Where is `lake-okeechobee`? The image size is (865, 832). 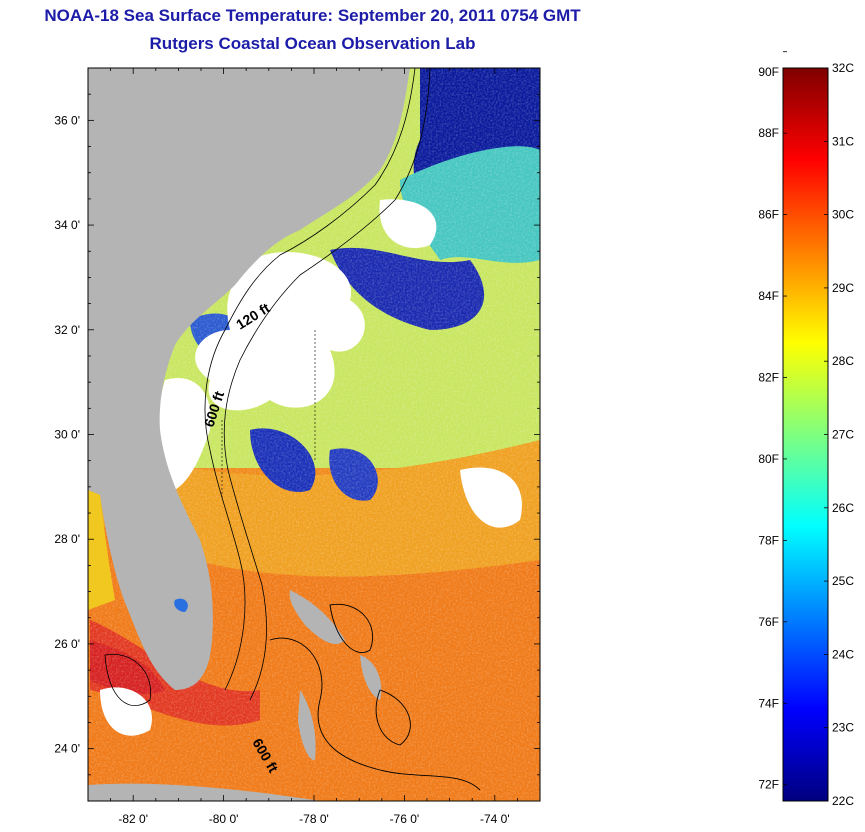
lake-okeechobee is located at coordinates (181, 605).